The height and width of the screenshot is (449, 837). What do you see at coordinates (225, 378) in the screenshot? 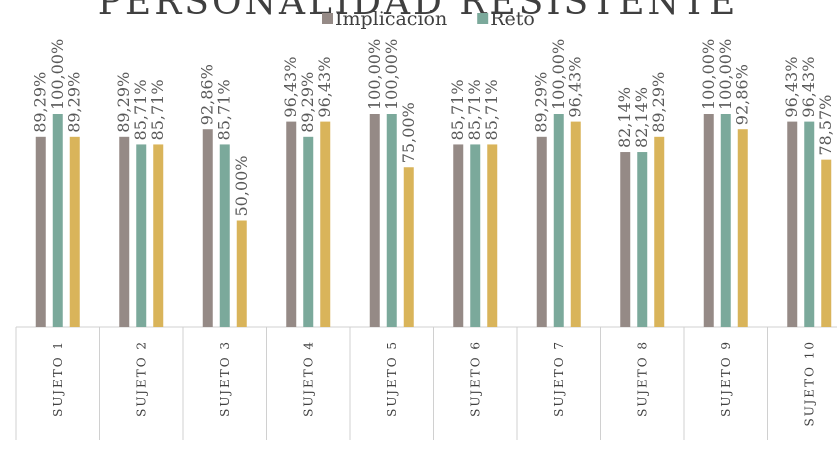
I see `x-tick-label: SUJETO 3` at bounding box center [225, 378].